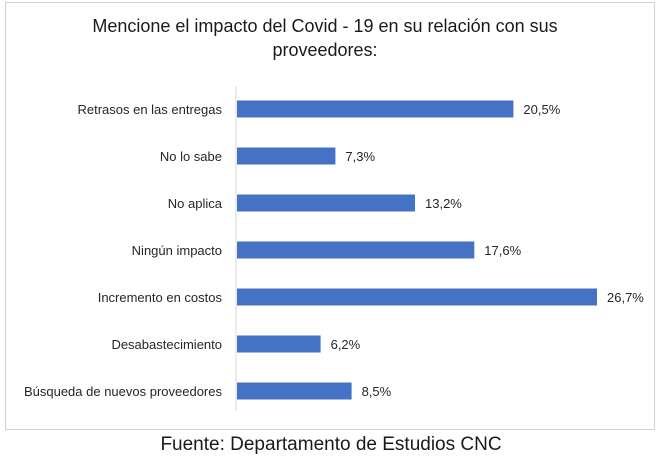 The width and height of the screenshot is (662, 460). Describe the element at coordinates (360, 156) in the screenshot. I see `data-label: 7,3%` at that location.